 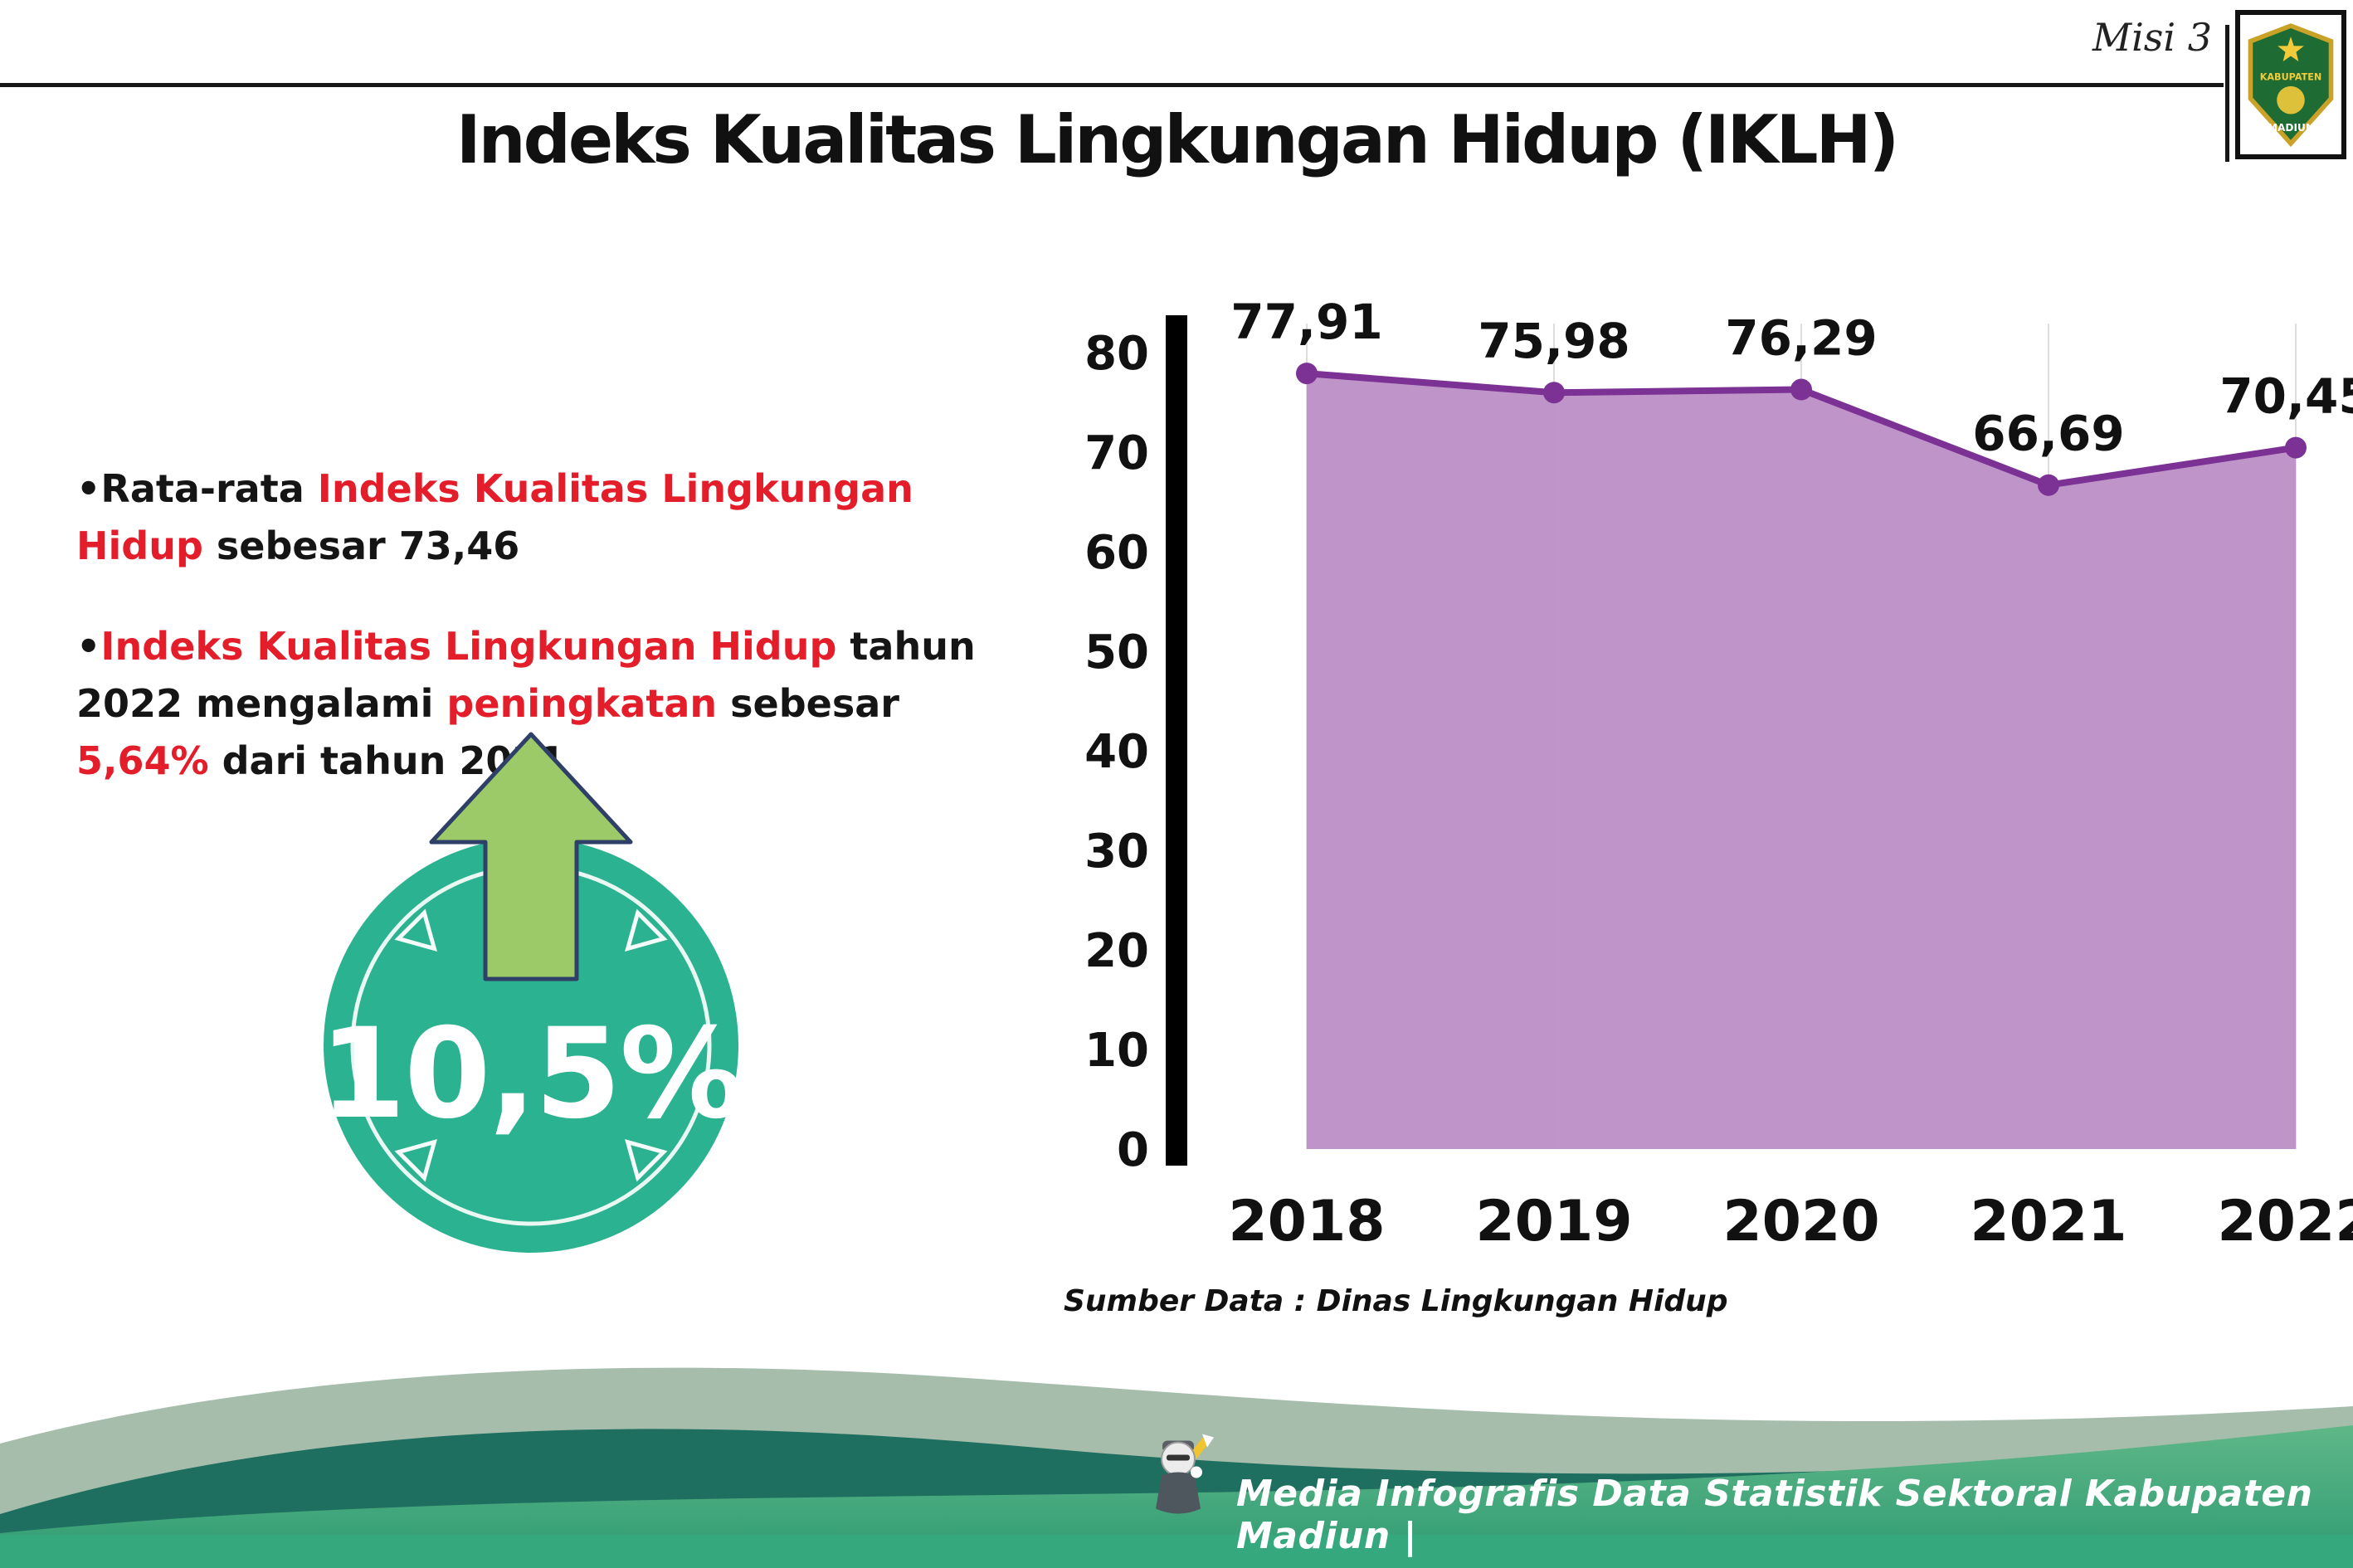 I want to click on increase-badge: 10,5%, so click(x=531, y=999).